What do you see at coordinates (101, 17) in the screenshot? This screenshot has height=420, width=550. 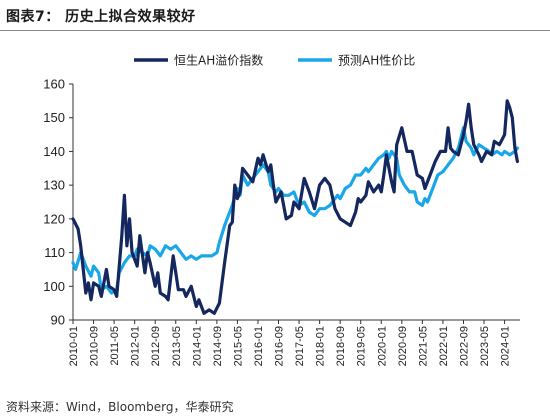 I see `figure-title: 图表7： 历史上拟合效果较好` at bounding box center [101, 17].